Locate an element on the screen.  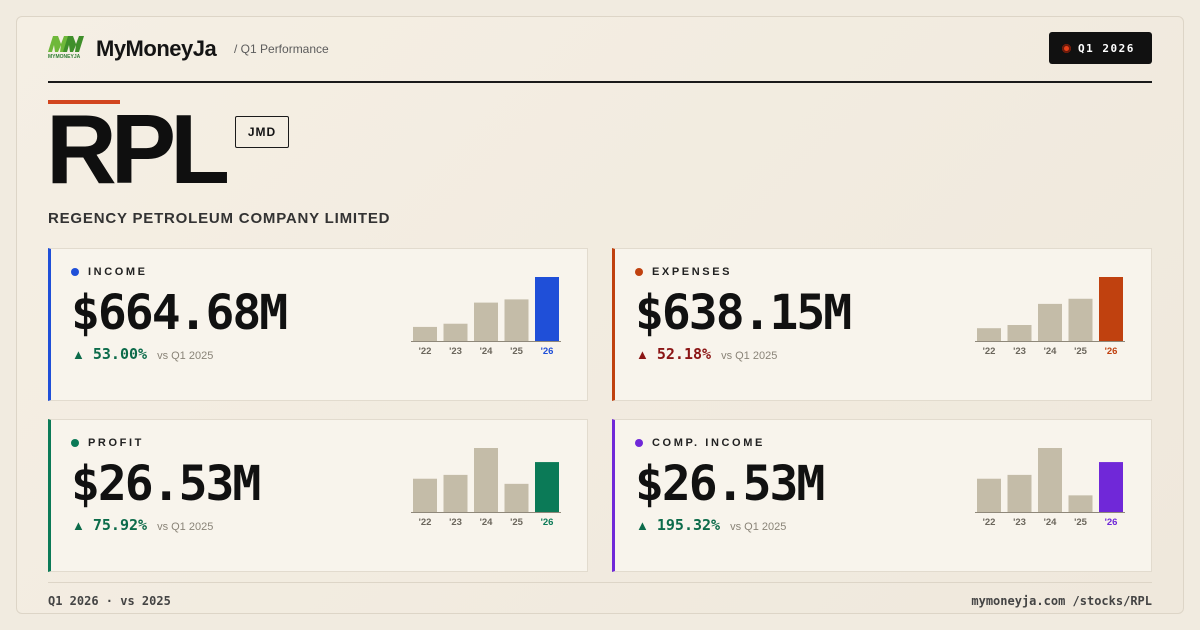
card-label-text: EXPENSES is located at coordinates (692, 272).